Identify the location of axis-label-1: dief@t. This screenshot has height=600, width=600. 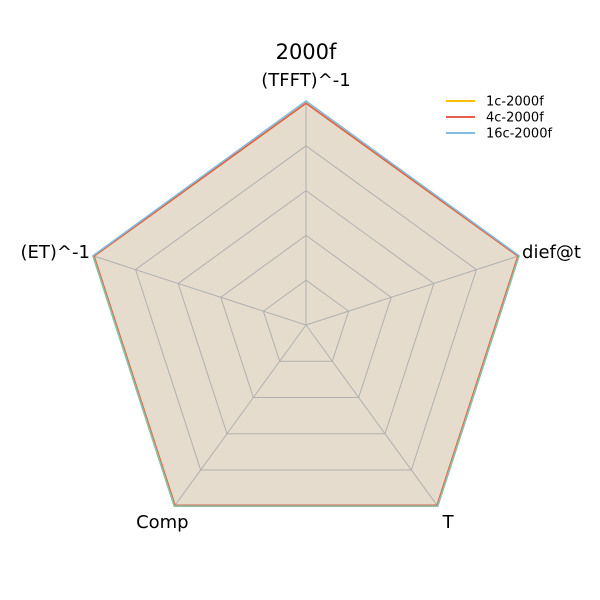
(551, 252).